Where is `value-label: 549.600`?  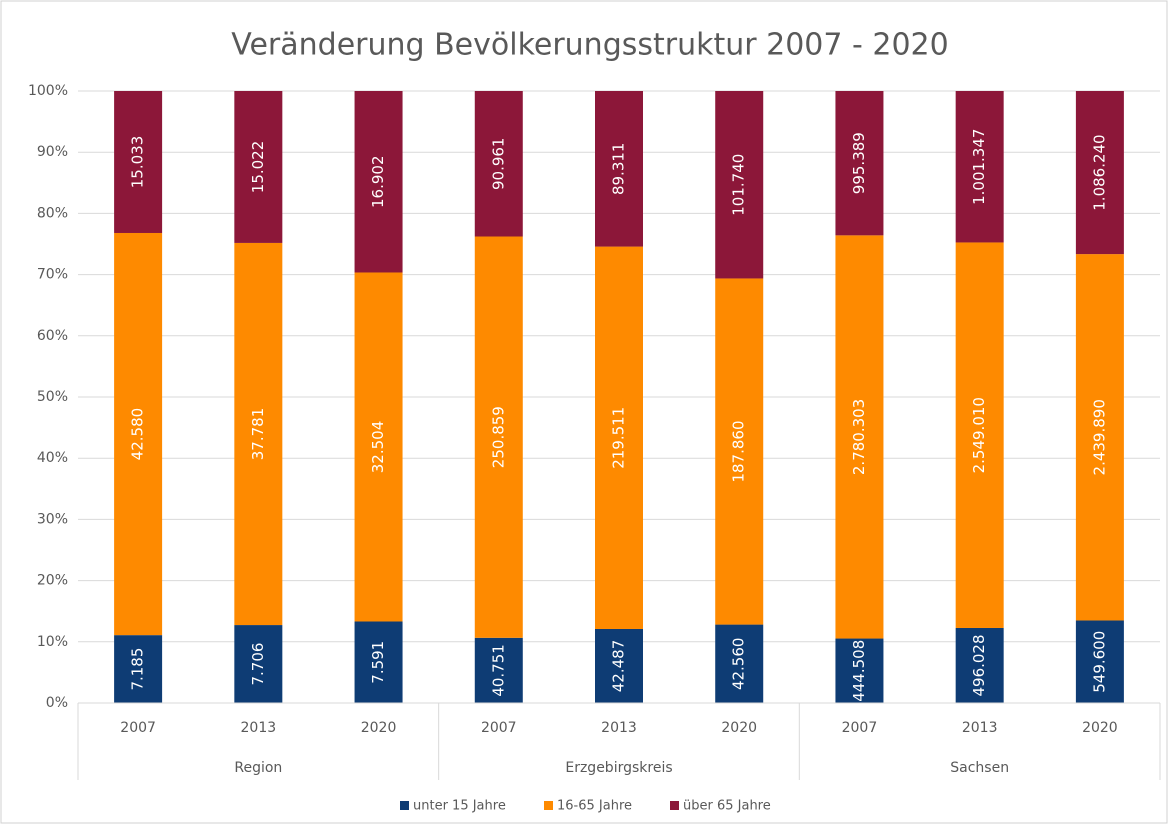 value-label: 549.600 is located at coordinates (1099, 662).